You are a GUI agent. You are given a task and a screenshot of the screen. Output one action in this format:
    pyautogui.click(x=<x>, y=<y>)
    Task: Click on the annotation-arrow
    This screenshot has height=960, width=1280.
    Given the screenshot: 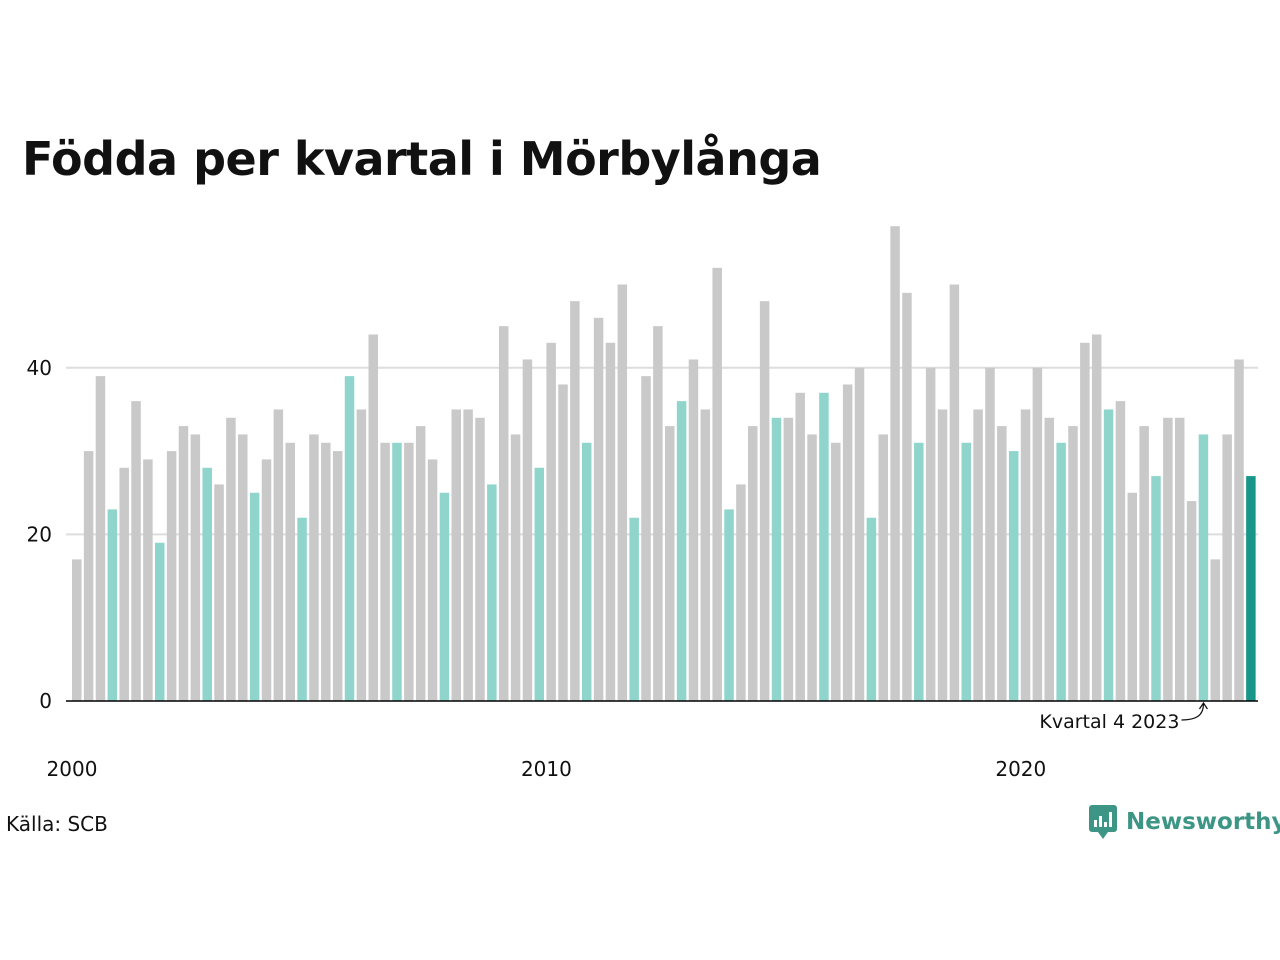 What is the action you would take?
    pyautogui.click(x=1193, y=712)
    